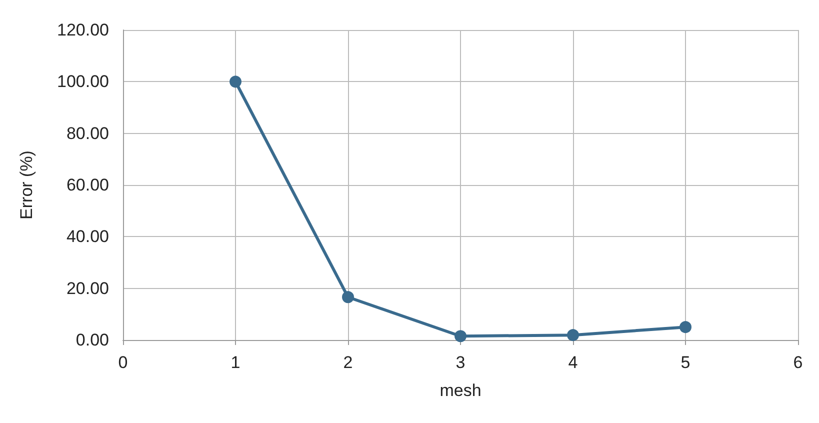 The width and height of the screenshot is (819, 423). I want to click on x-tick-label: 0, so click(123, 362).